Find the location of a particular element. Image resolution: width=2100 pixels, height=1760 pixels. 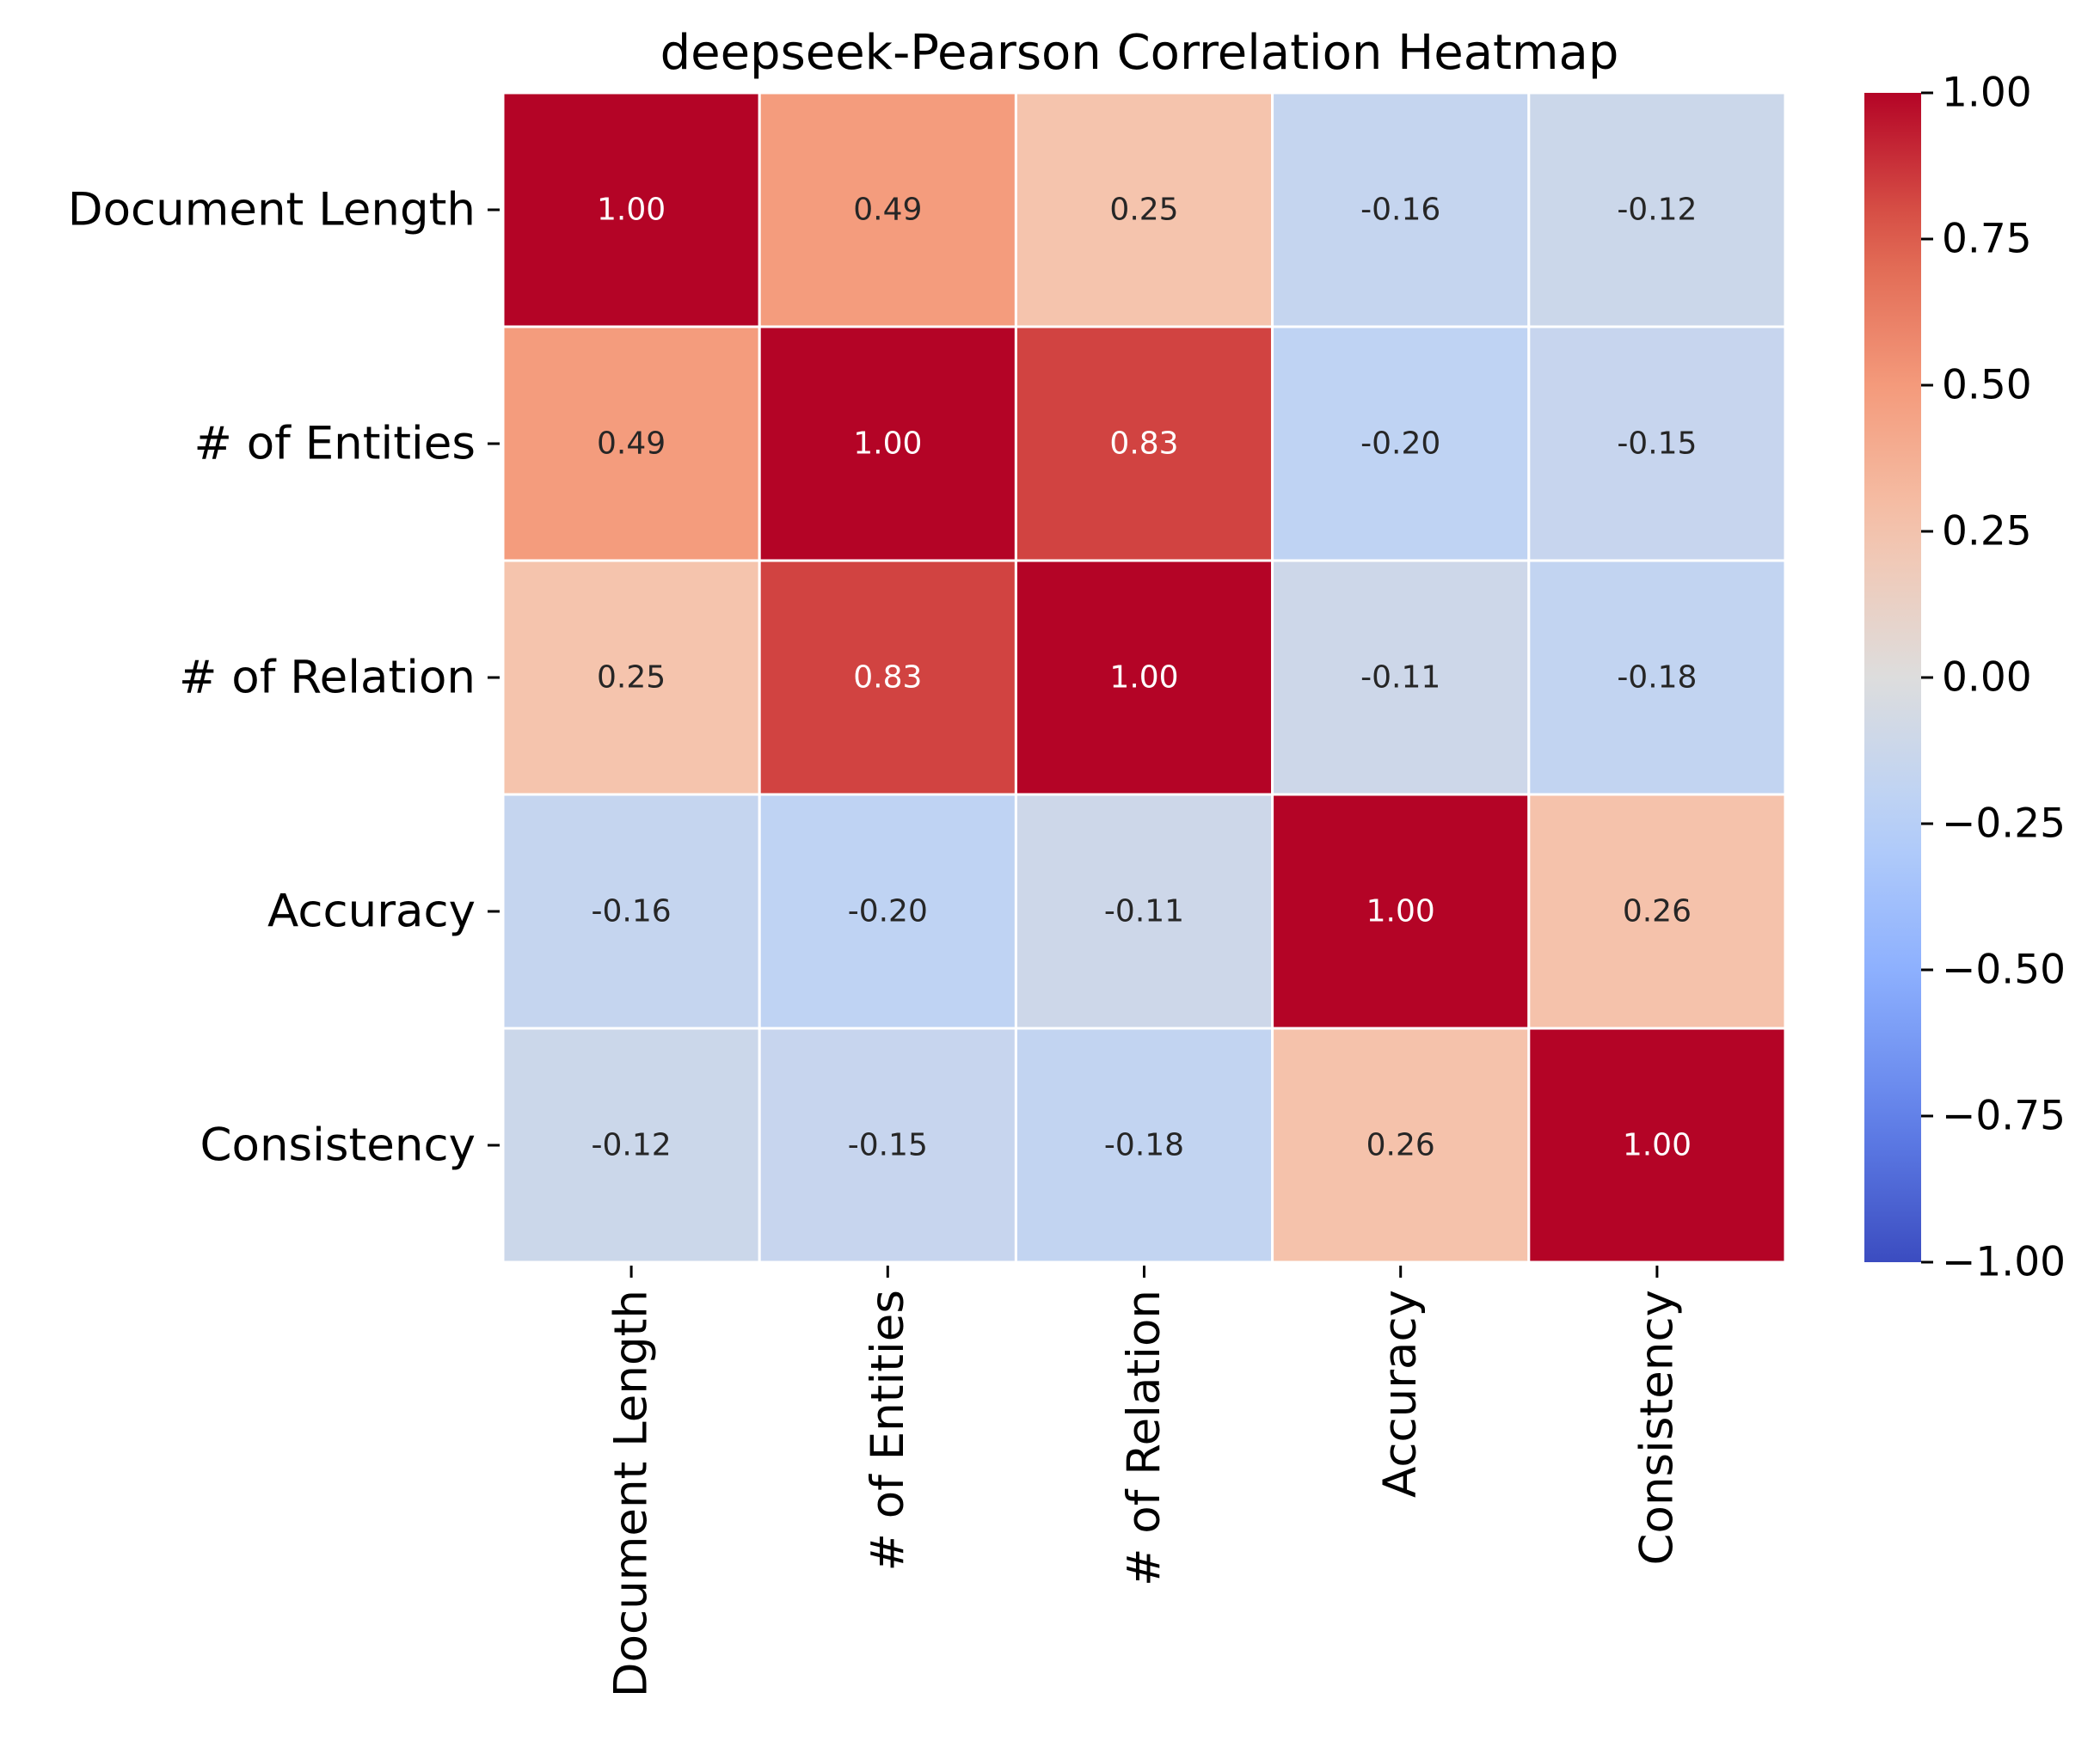

column-label: Consistency is located at coordinates (1656, 1427).